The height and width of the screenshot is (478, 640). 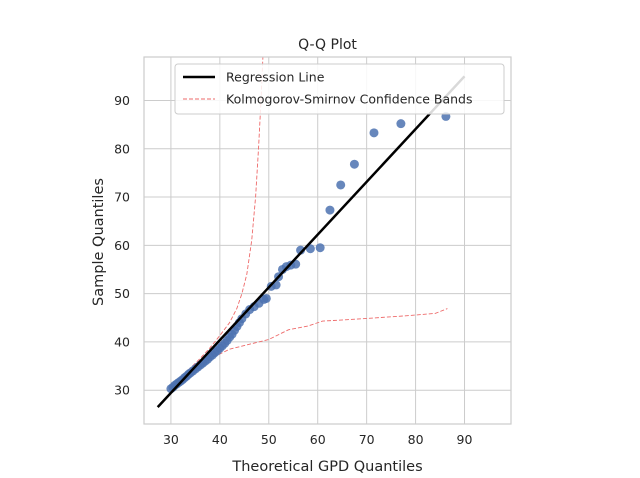 What do you see at coordinates (99, 242) in the screenshot?
I see `y-axis-label: Sample Quantiles` at bounding box center [99, 242].